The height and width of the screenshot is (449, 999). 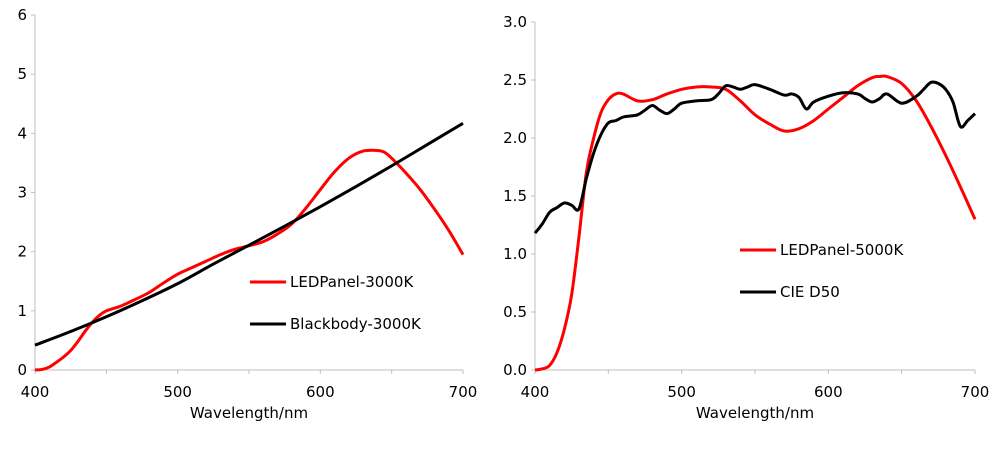 I want to click on y-tick-label: 5, so click(x=22, y=74).